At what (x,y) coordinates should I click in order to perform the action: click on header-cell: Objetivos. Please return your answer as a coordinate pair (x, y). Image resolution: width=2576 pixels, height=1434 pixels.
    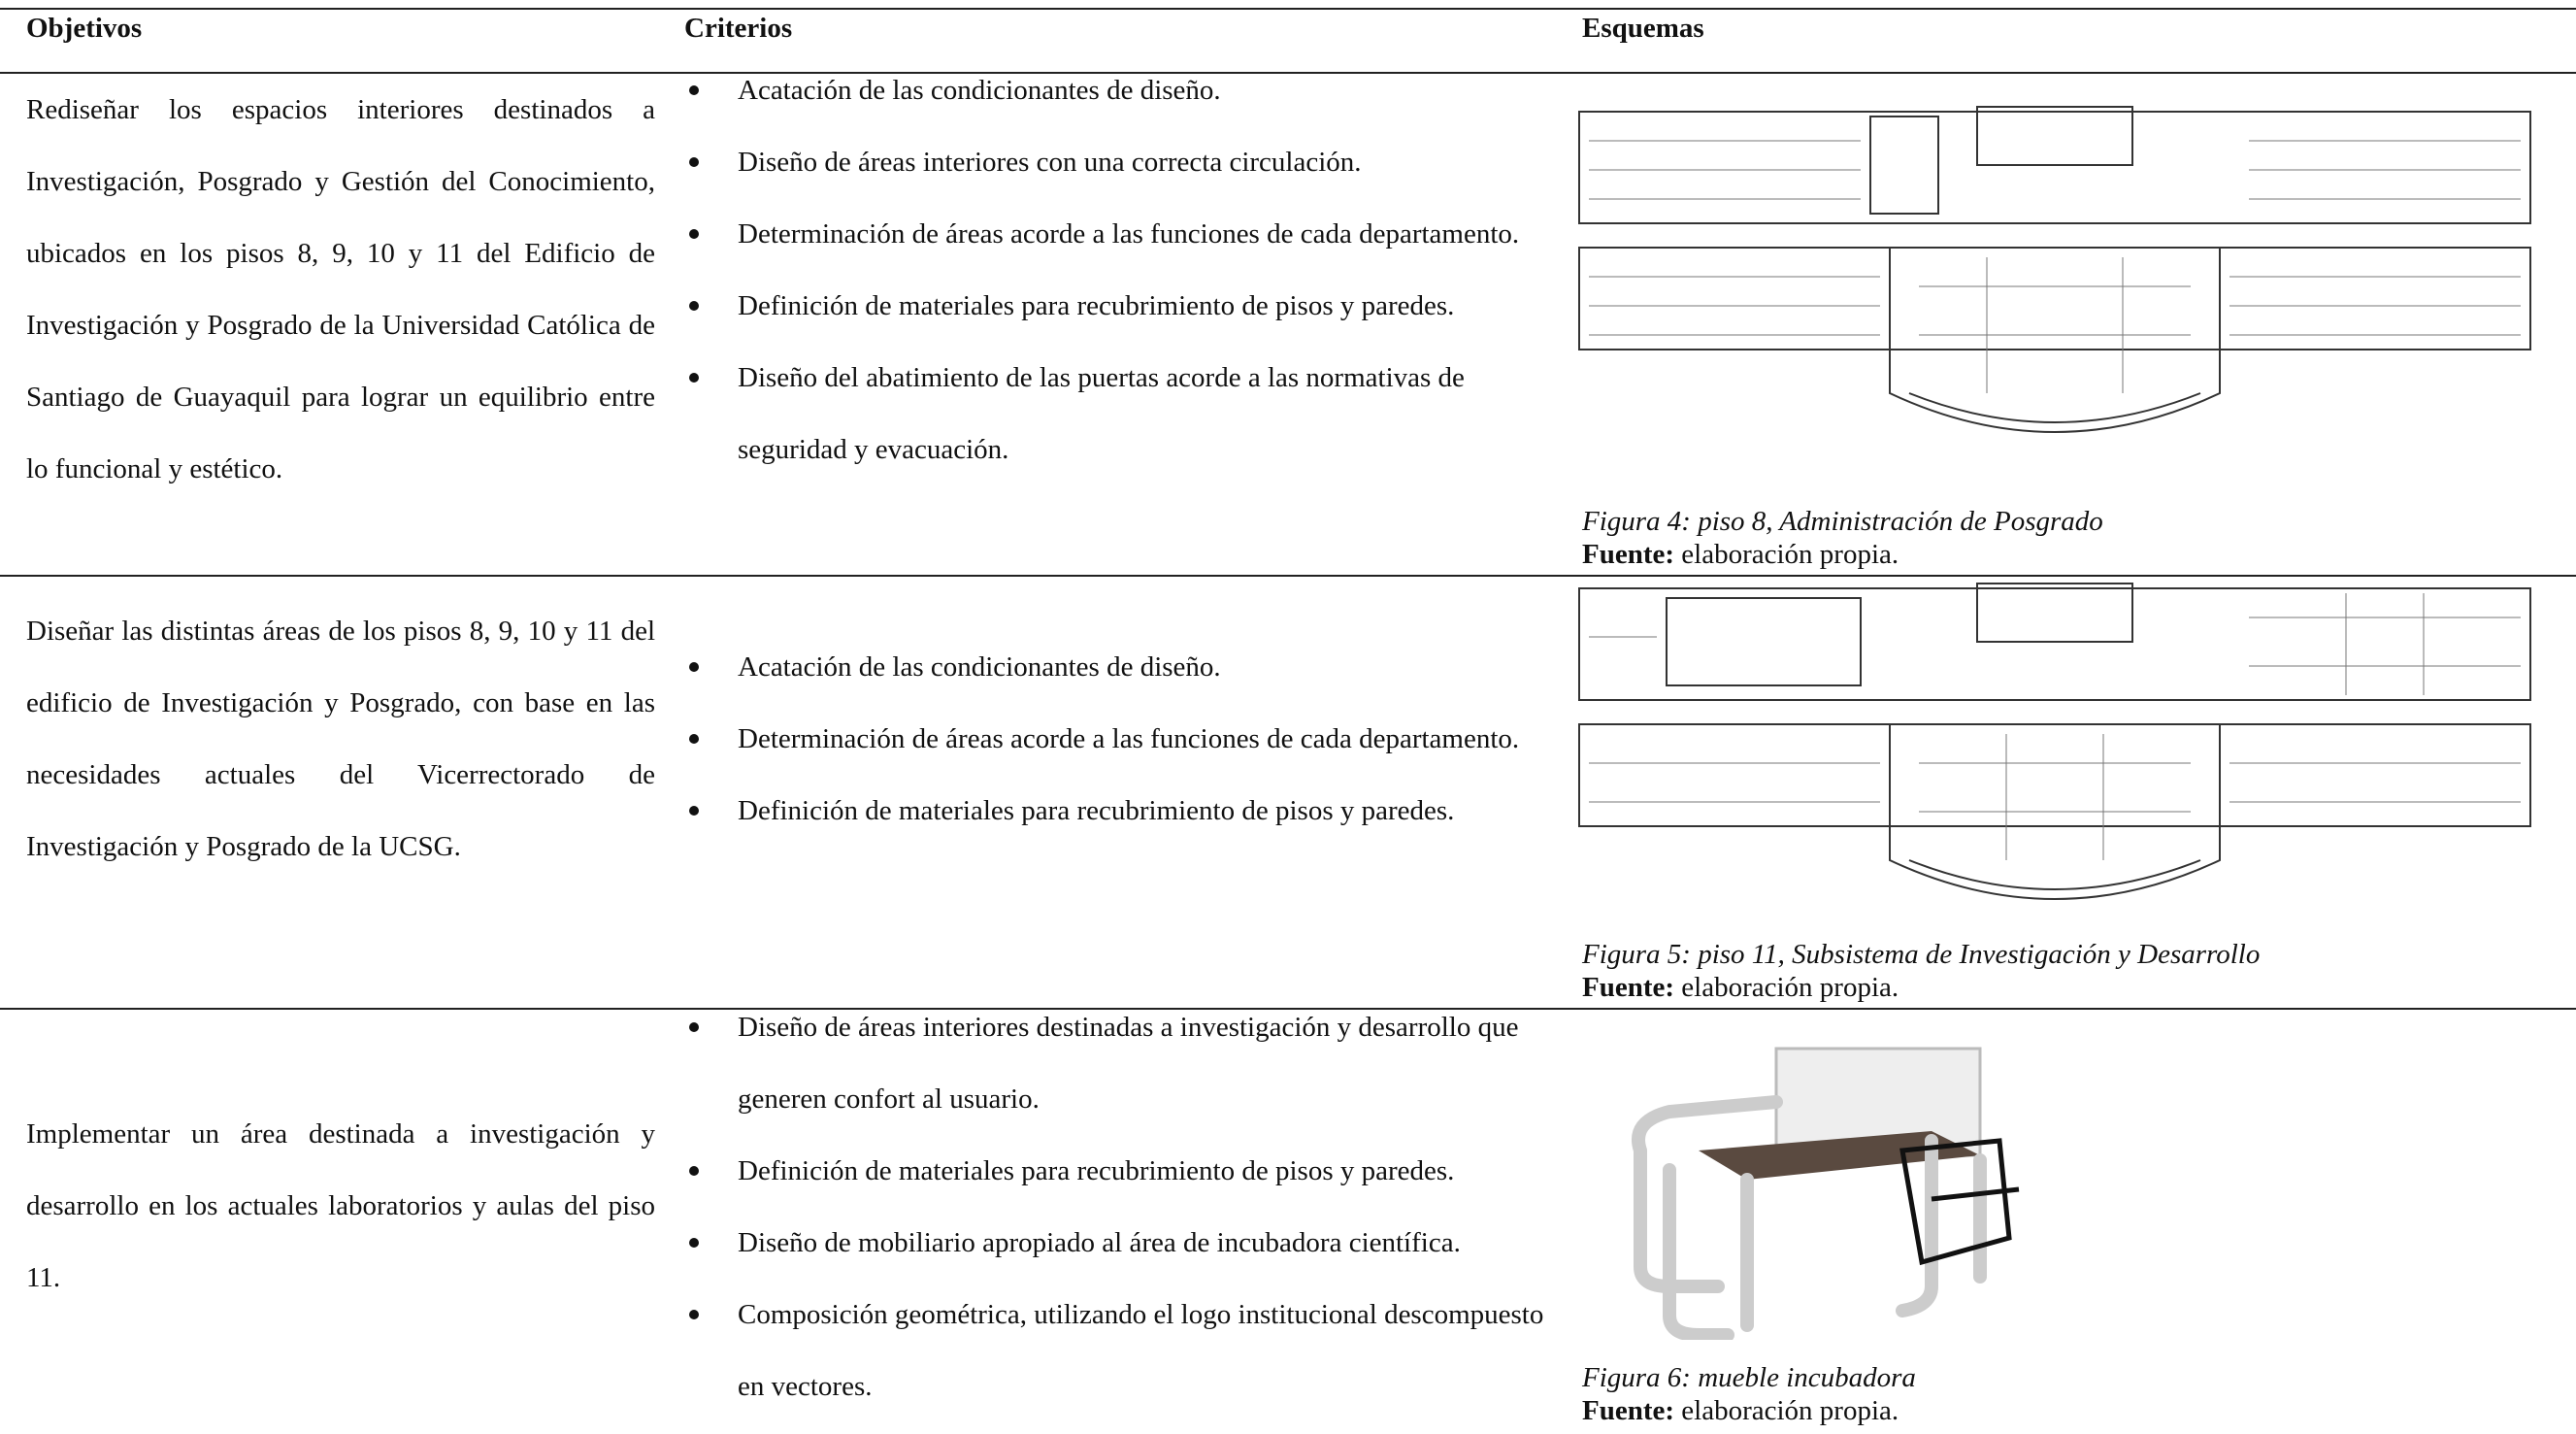
    Looking at the image, I should click on (84, 29).